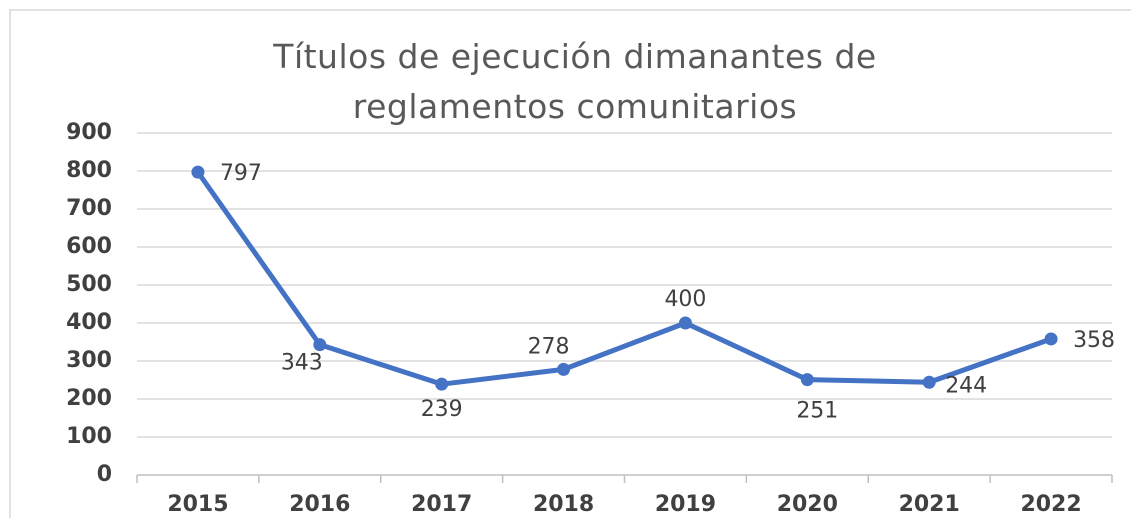 The height and width of the screenshot is (518, 1131). I want to click on y-tick-label: 800, so click(89, 170).